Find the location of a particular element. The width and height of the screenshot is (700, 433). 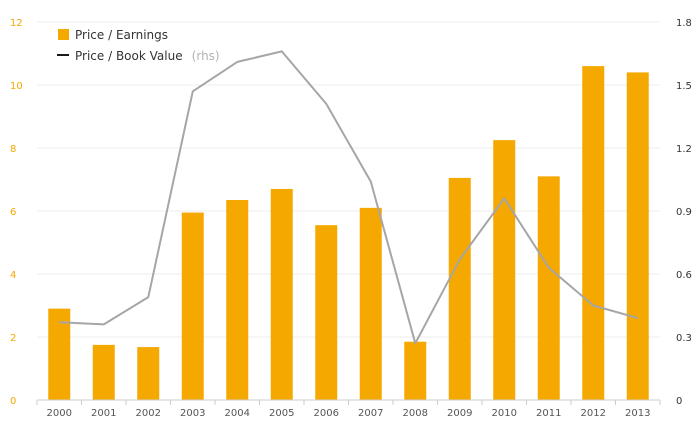

legend-label-price-book-name: Price / Book Value is located at coordinates (129, 56).